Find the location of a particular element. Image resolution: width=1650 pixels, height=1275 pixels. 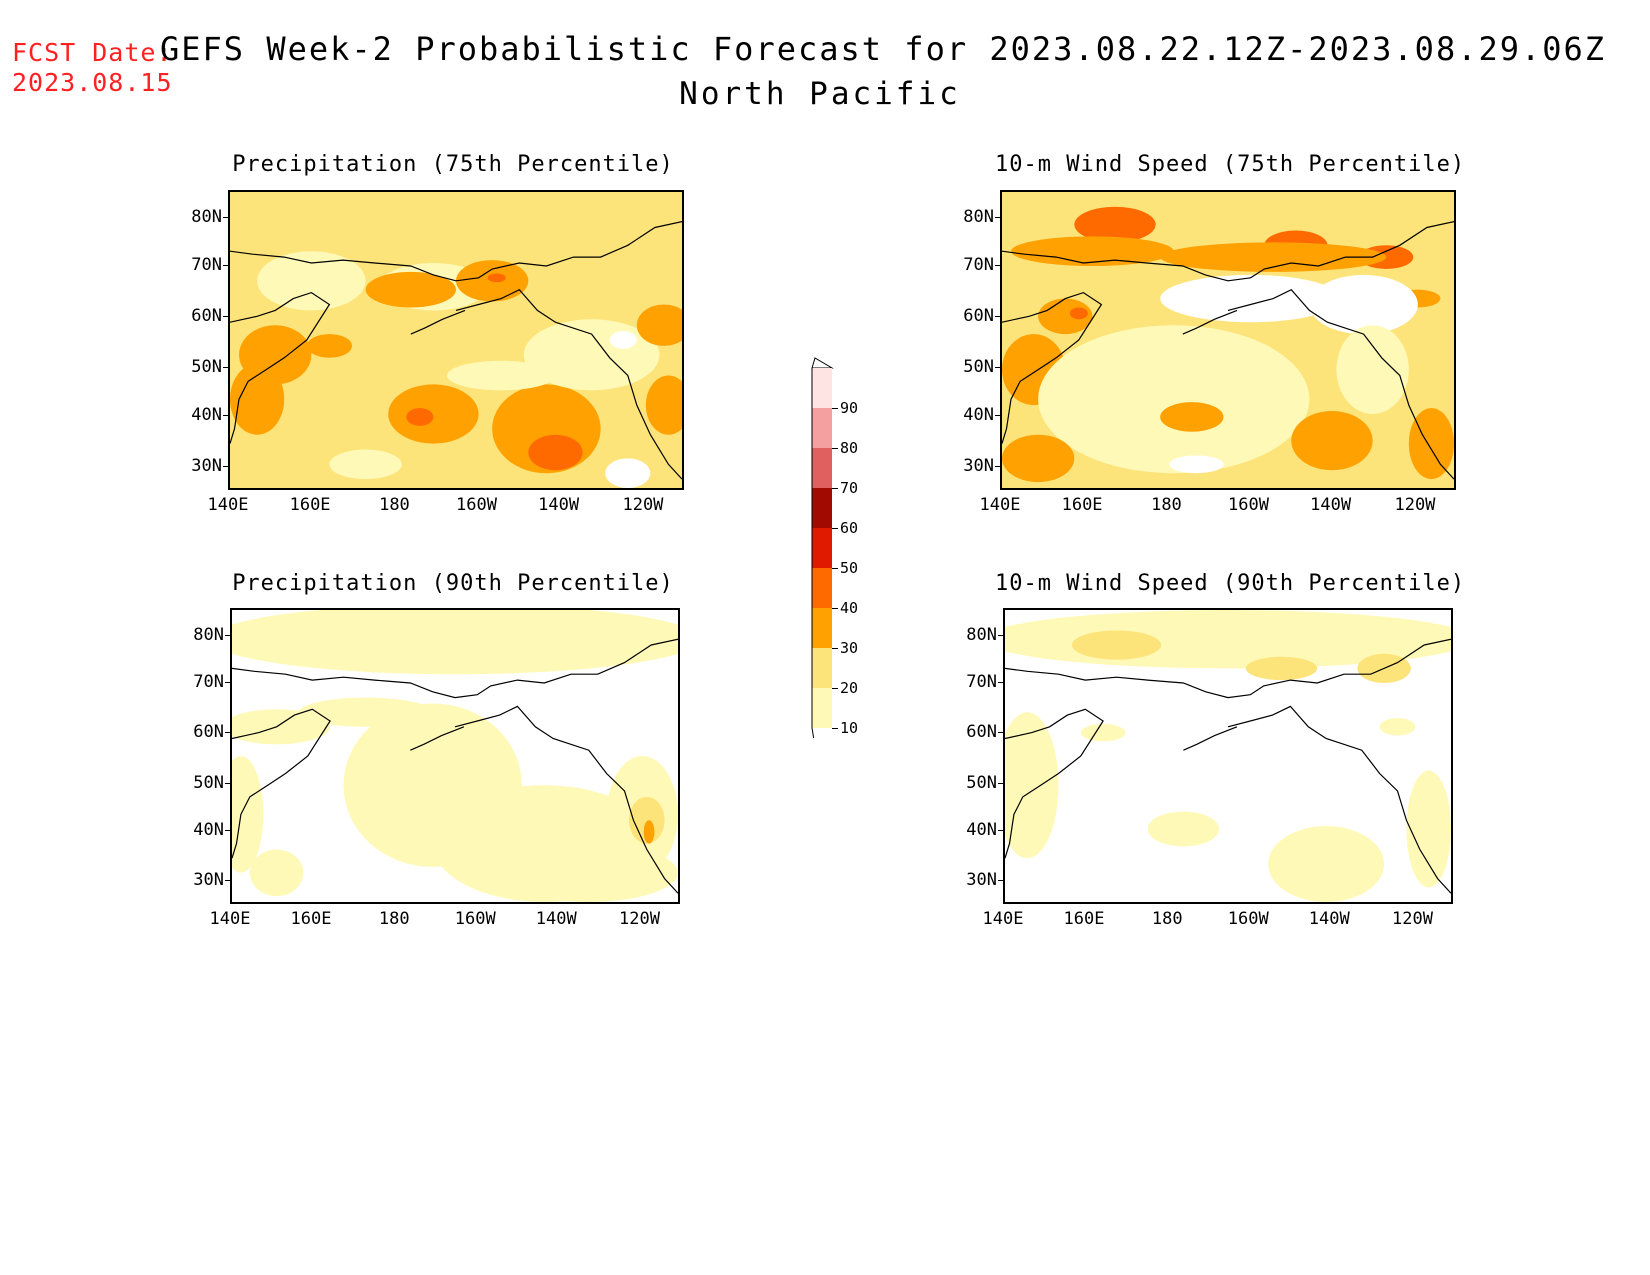

colorbar-level-label: 20 is located at coordinates (849, 688).